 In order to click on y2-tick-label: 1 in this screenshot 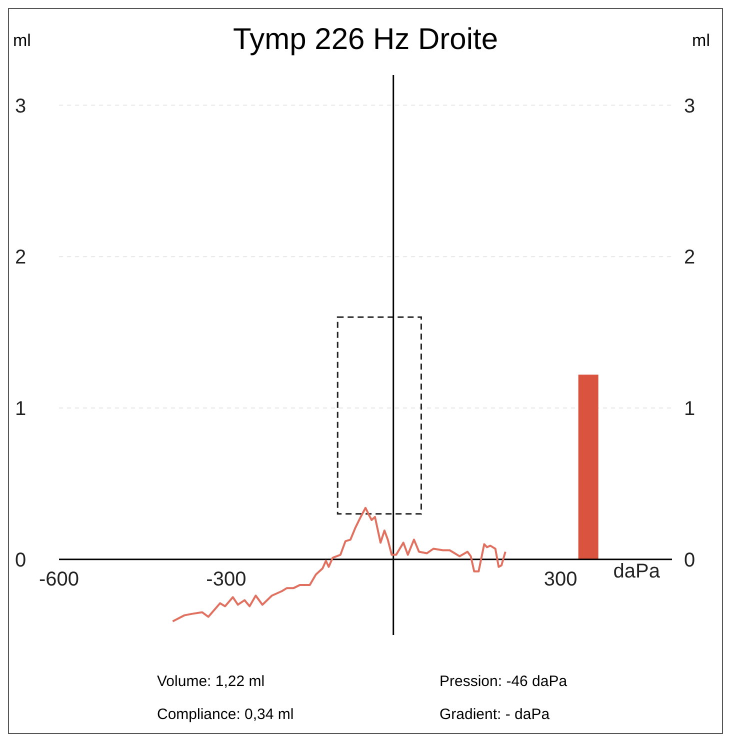, I will do `click(690, 409)`.